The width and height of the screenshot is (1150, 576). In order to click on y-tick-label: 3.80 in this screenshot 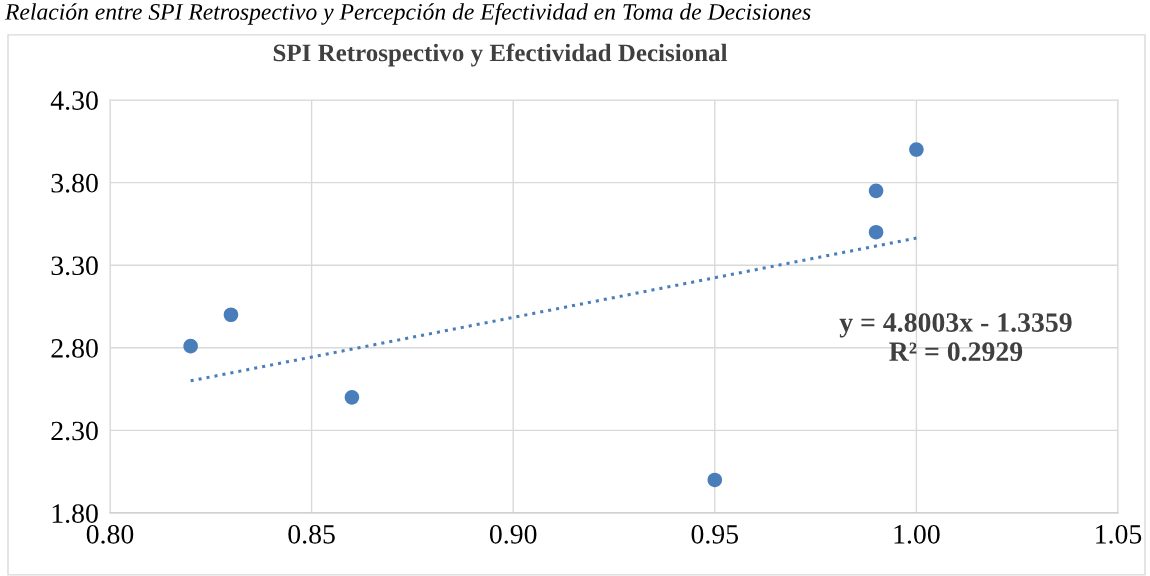, I will do `click(74, 183)`.